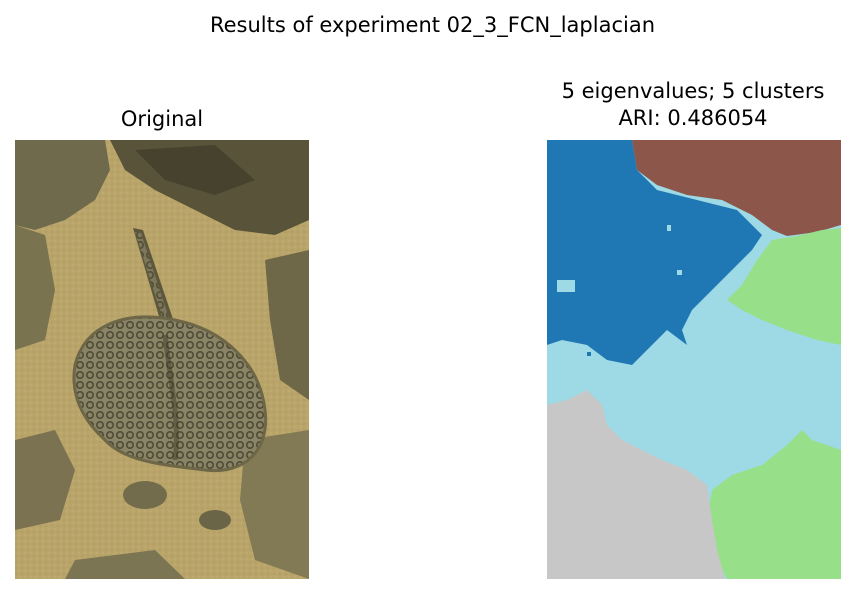 This screenshot has height=595, width=865. What do you see at coordinates (432, 25) in the screenshot?
I see `figure-suptitle: Results of experiment 02_3_FCN_laplacian` at bounding box center [432, 25].